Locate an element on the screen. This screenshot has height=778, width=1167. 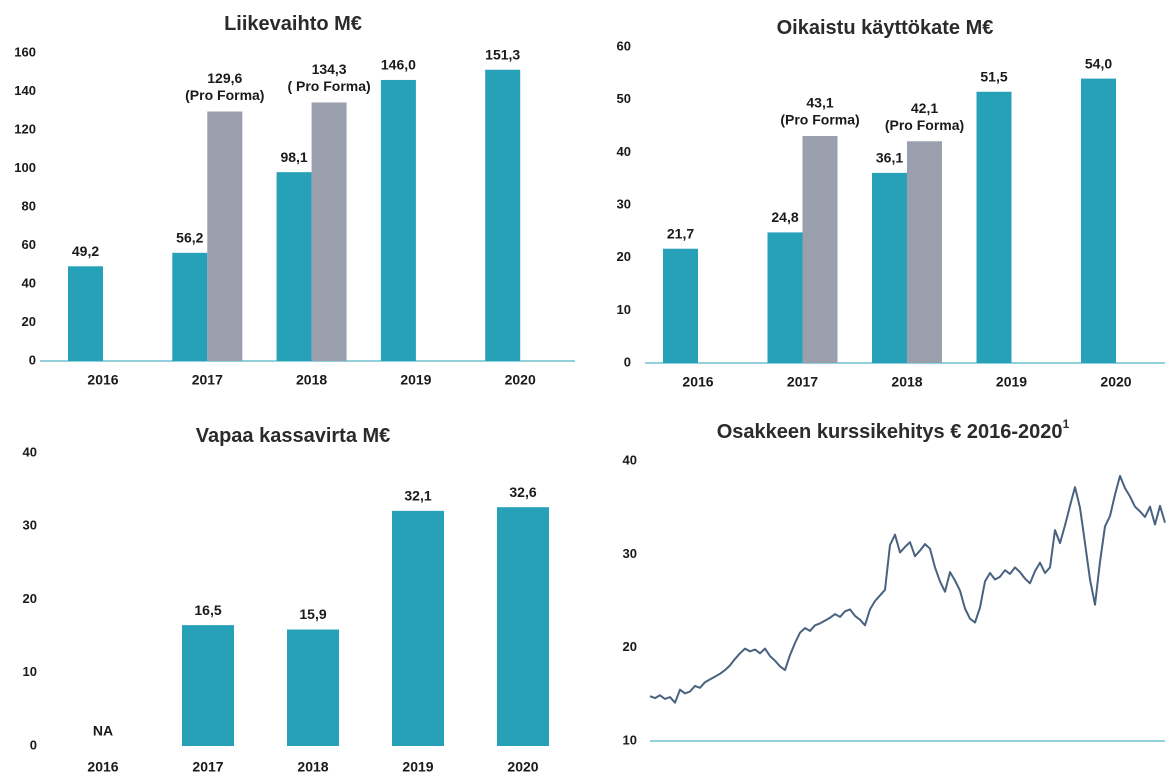
y-tick-label: 160 is located at coordinates (25, 51).